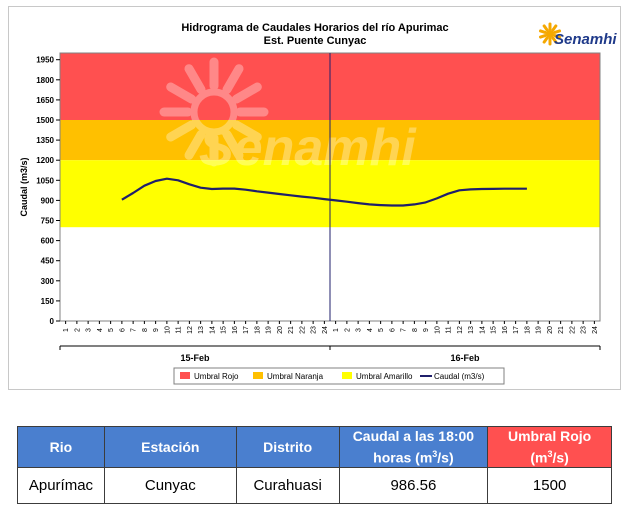 Image resolution: width=629 pixels, height=514 pixels. What do you see at coordinates (549, 447) in the screenshot?
I see `header-umbral-rojo: Umbral Rojo (m3/s)` at bounding box center [549, 447].